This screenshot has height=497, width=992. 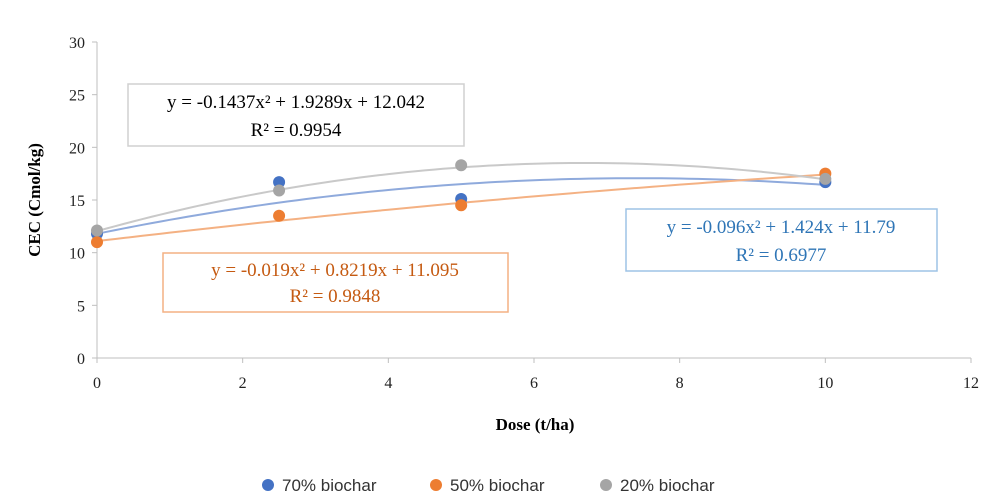 What do you see at coordinates (534, 383) in the screenshot?
I see `x-tick-label: 6` at bounding box center [534, 383].